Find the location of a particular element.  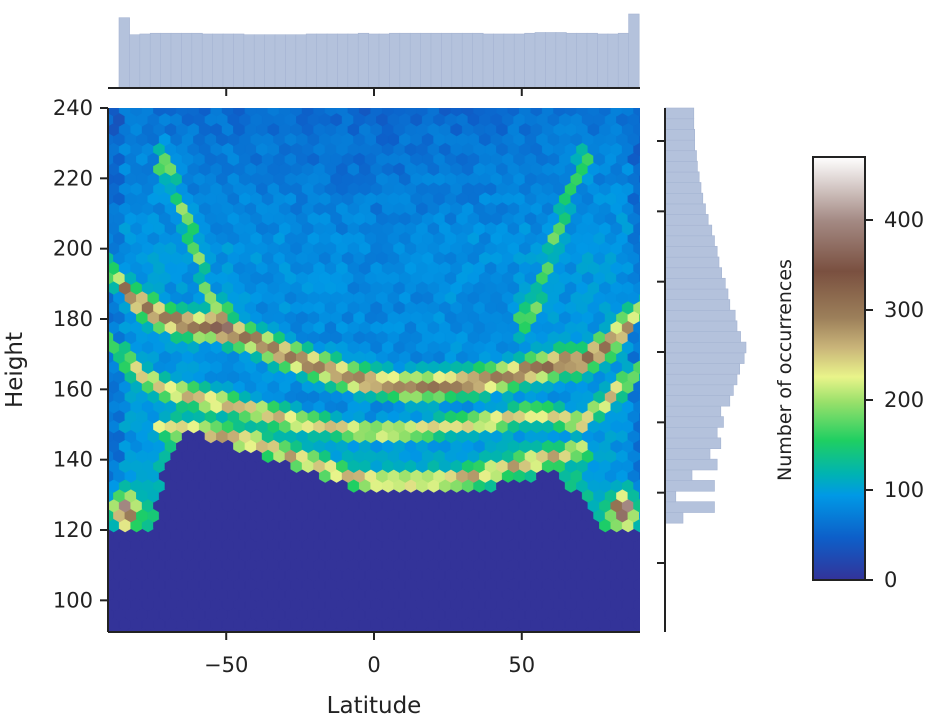

colorbar-tick-label: 100 is located at coordinates (904, 490).